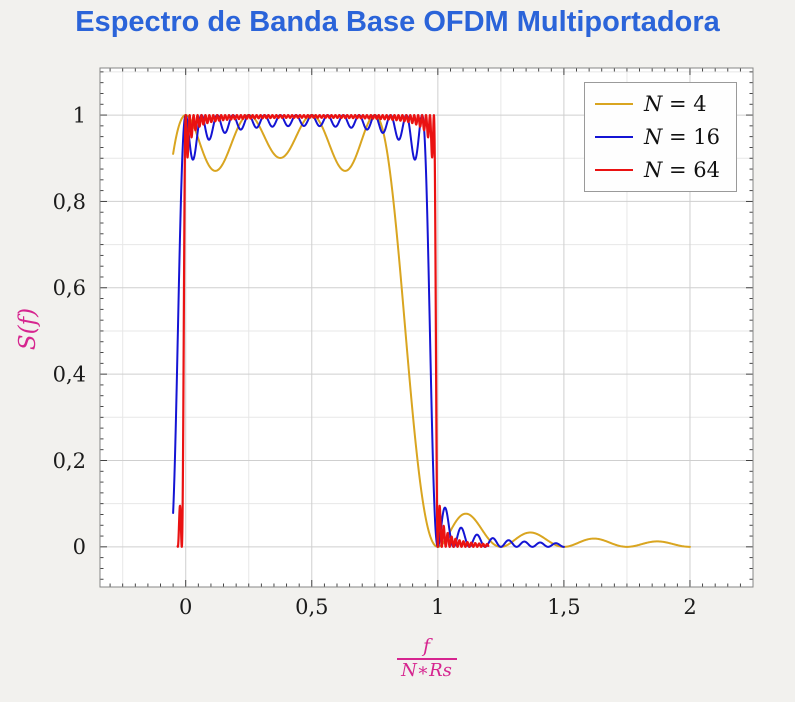 The width and height of the screenshot is (795, 702). I want to click on y-tick-label: 0,4, so click(69, 374).